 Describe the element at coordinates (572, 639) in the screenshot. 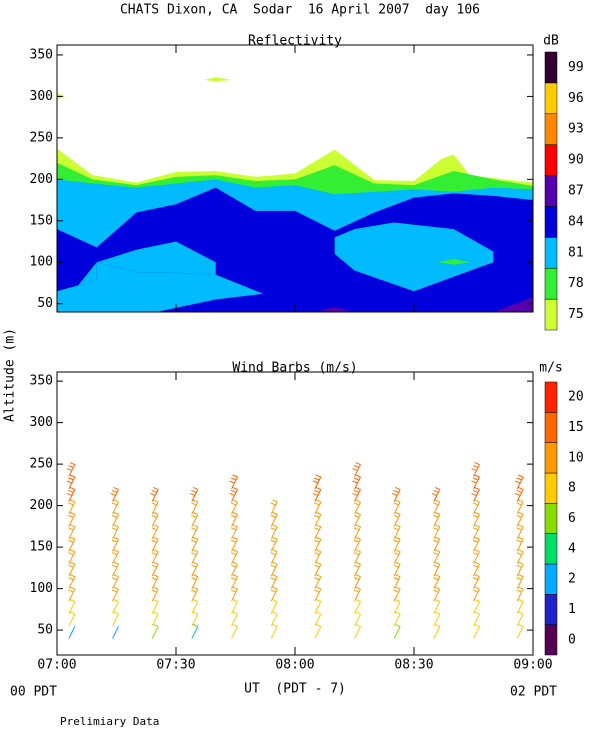

I see `colorbar-label: 0` at that location.